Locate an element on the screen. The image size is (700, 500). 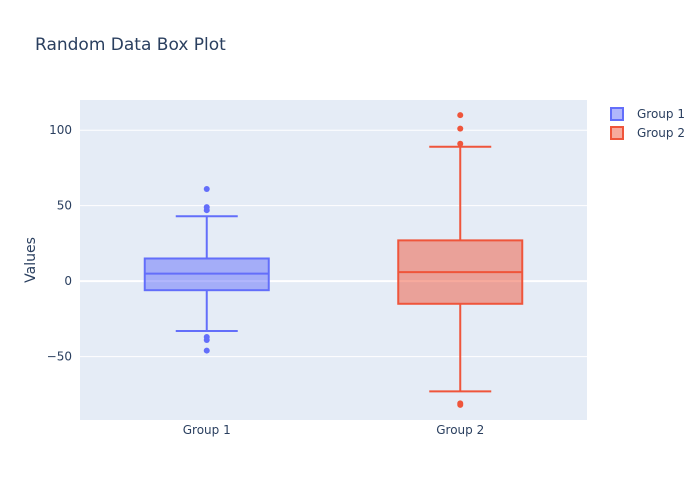
y-tick-label: 0 is located at coordinates (68, 281).